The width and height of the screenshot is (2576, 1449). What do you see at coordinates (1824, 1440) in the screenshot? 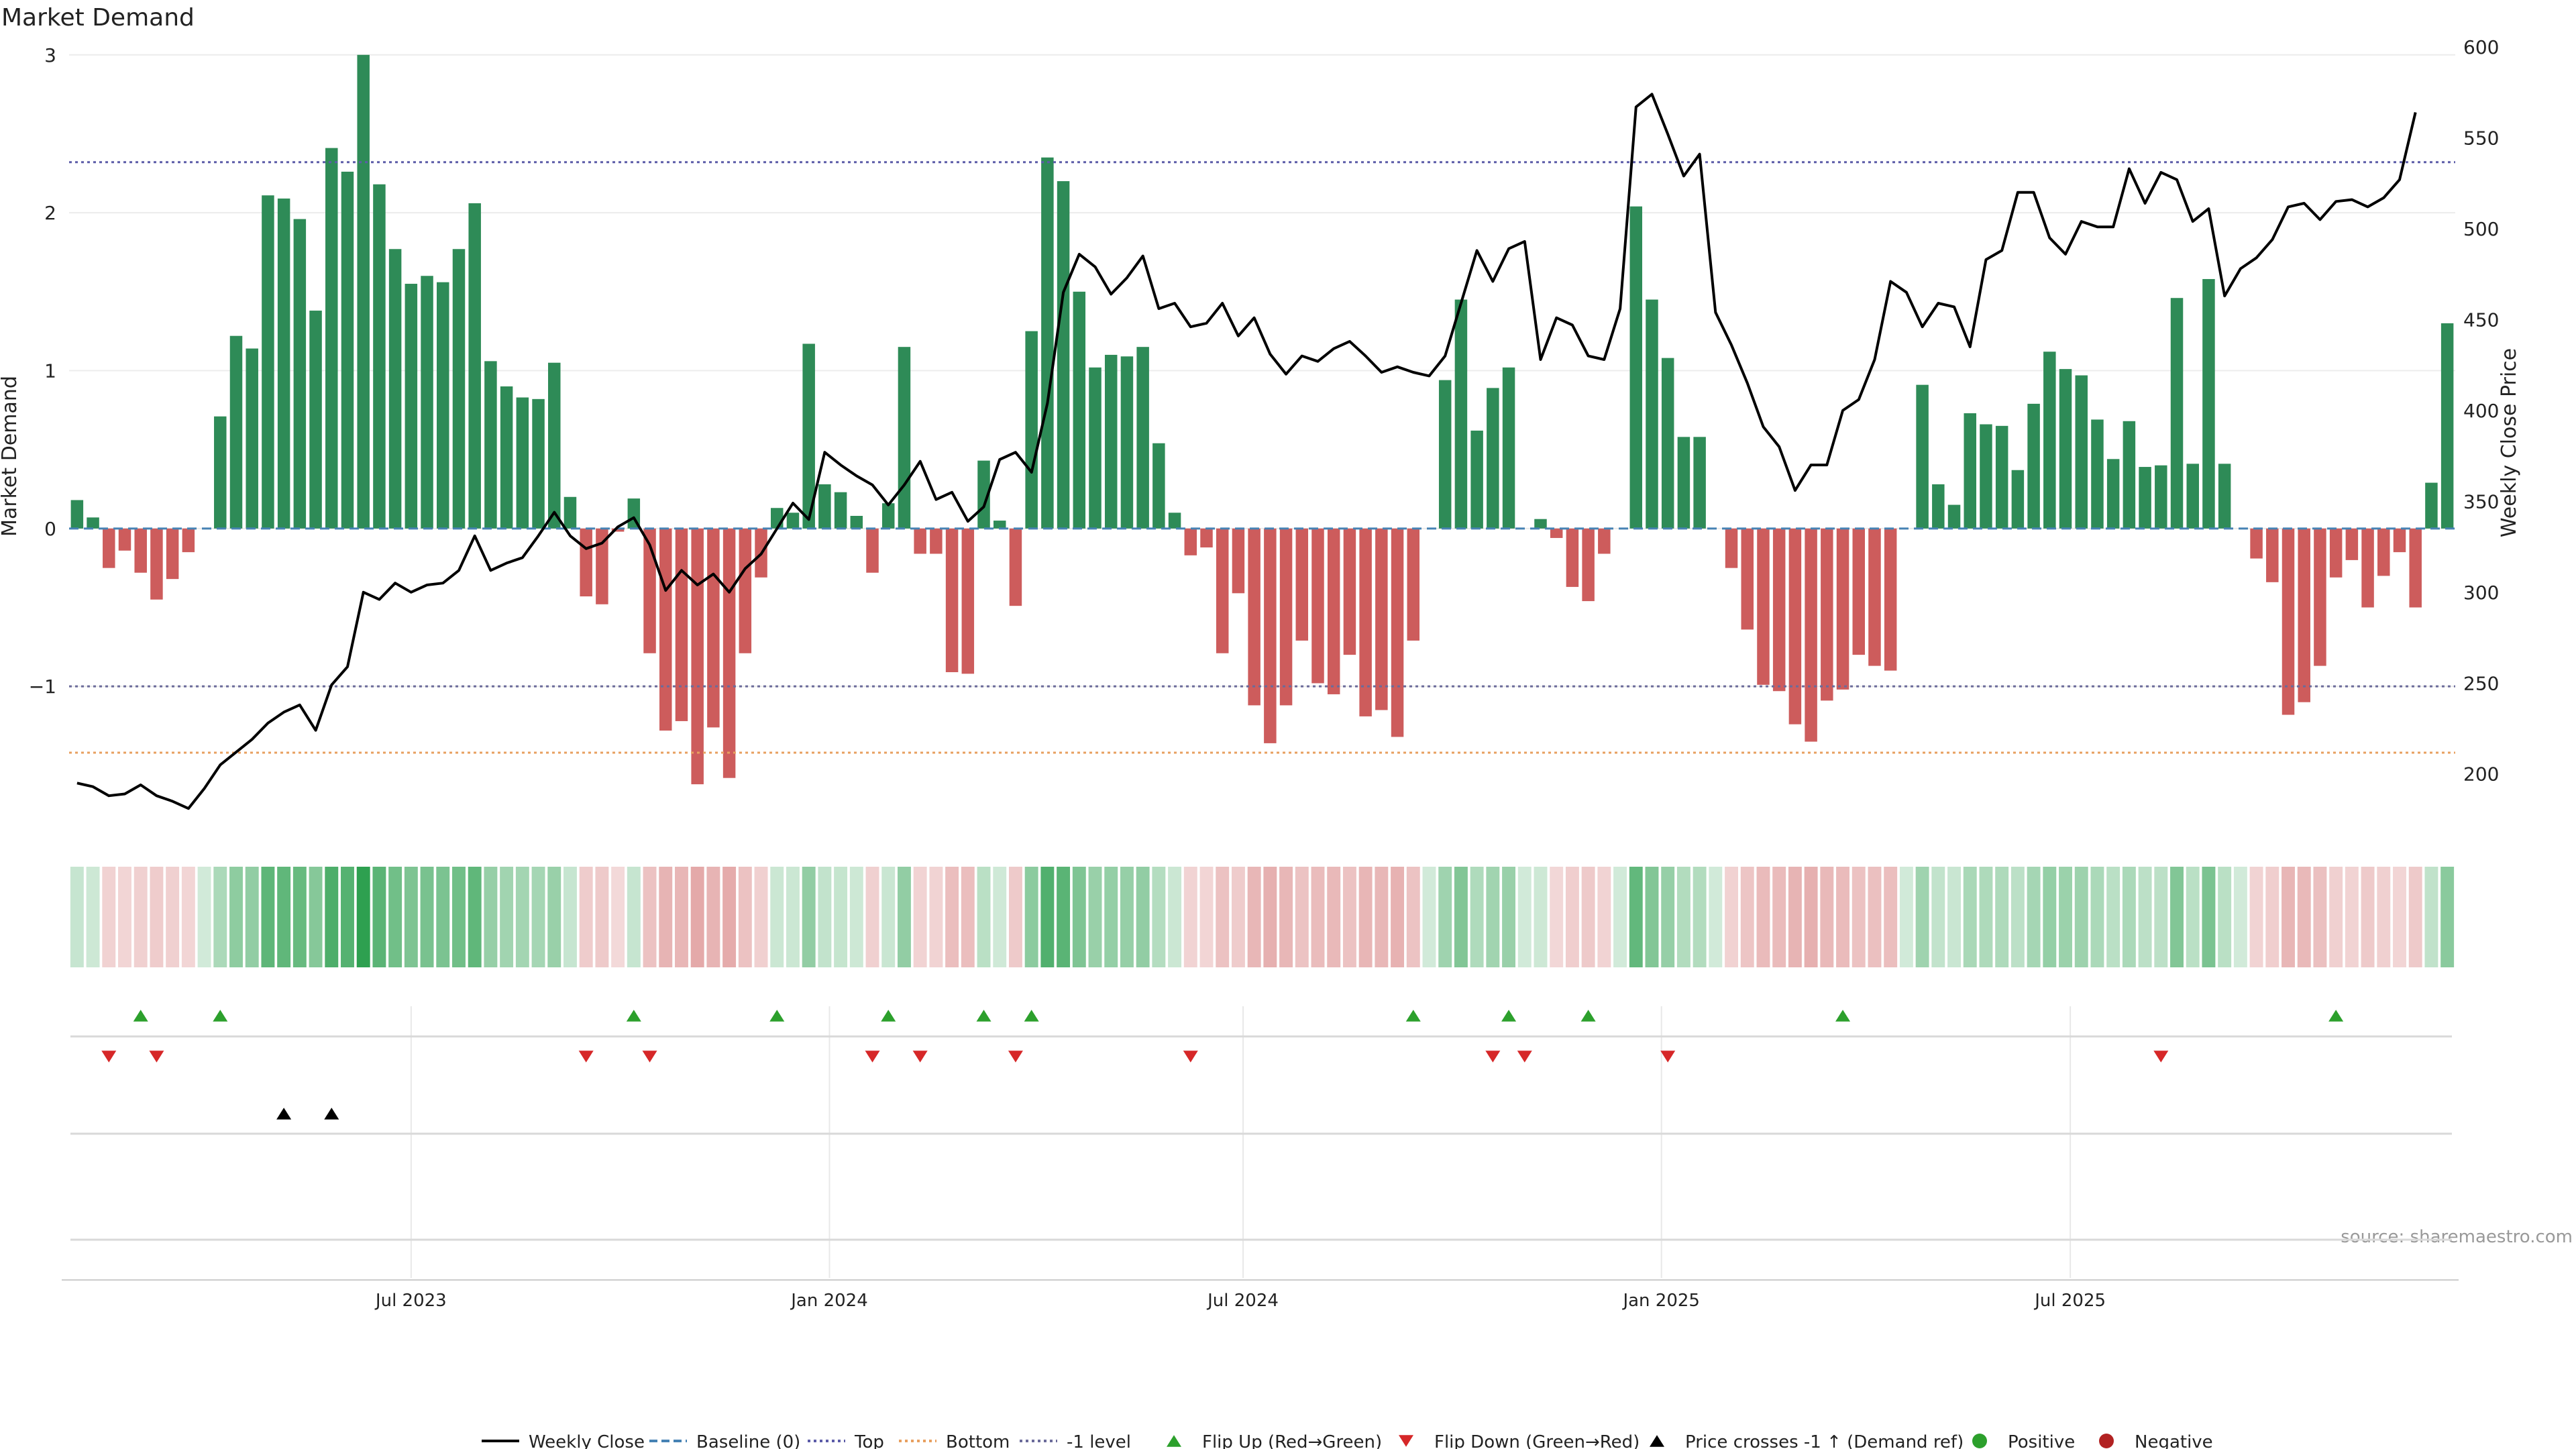
I see `legend-label: Price crosses -1 ↑ (Demand ref)` at bounding box center [1824, 1440].